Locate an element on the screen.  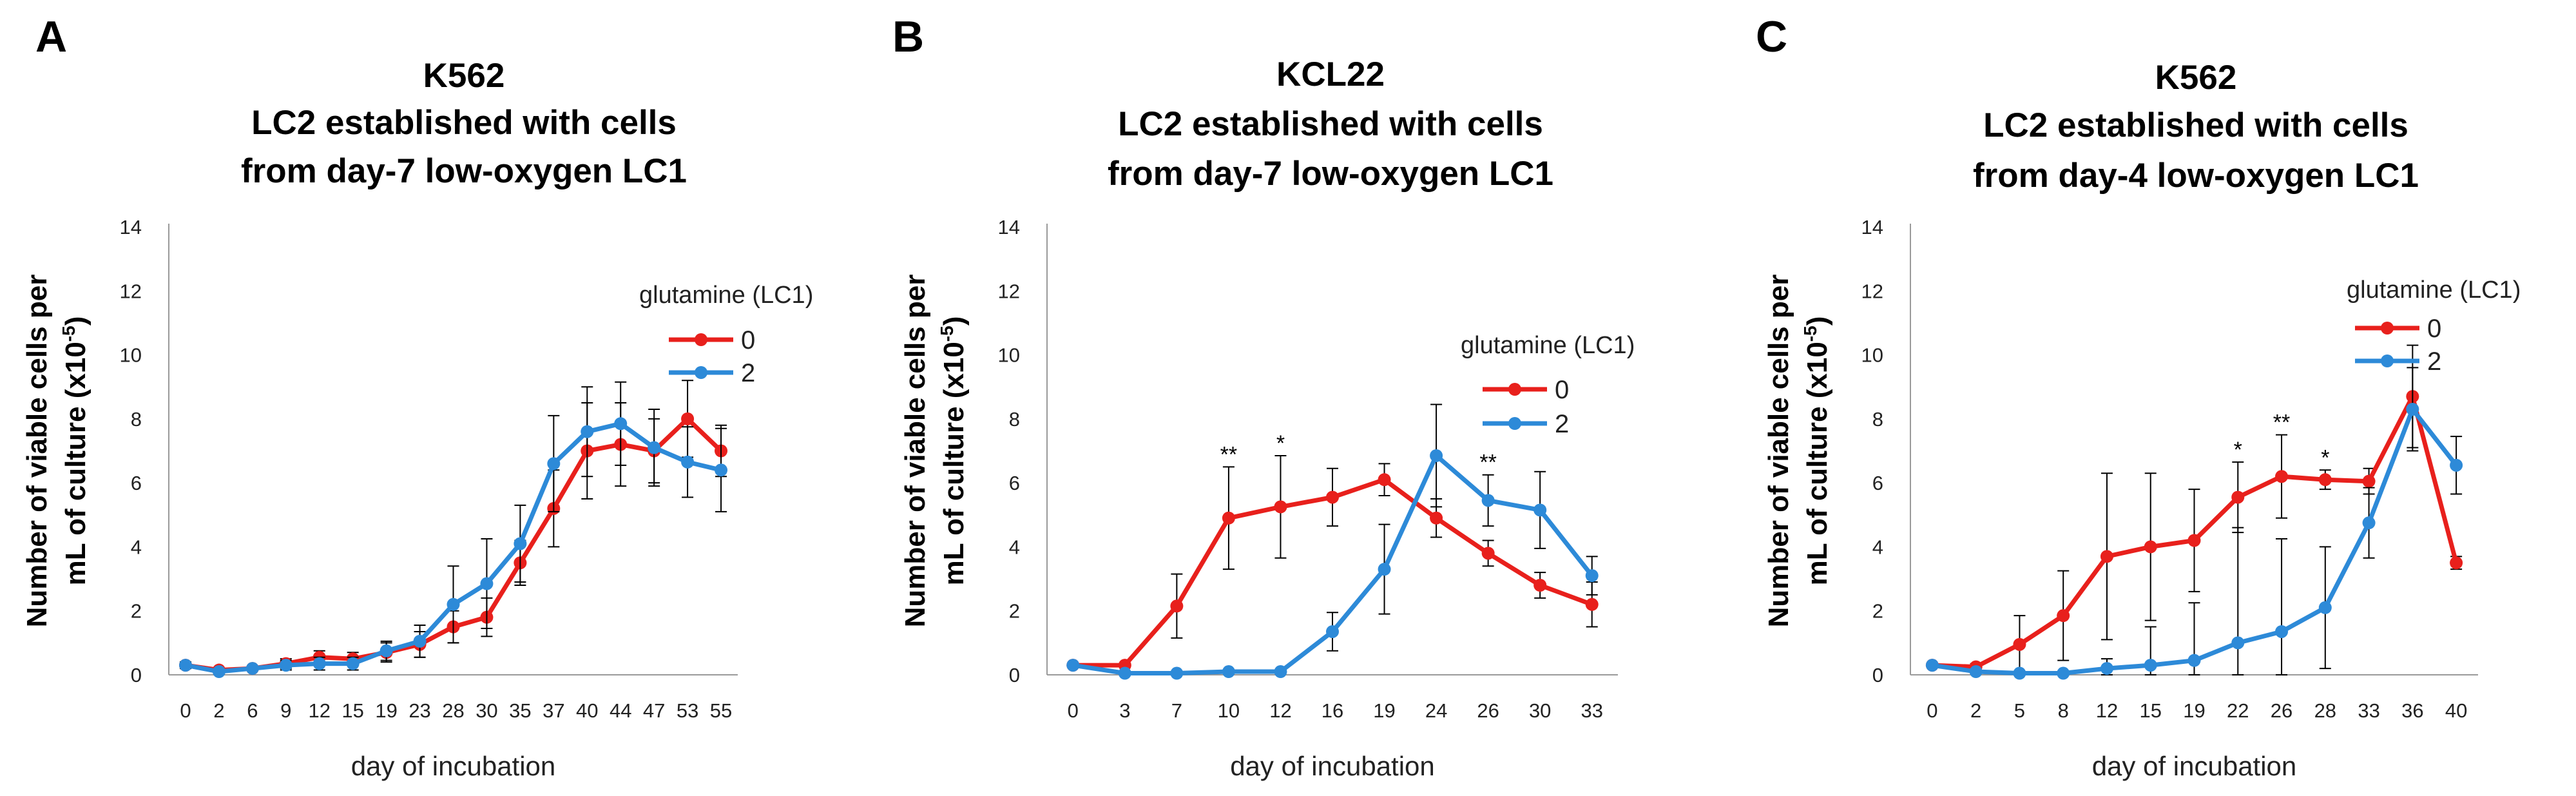
x-axis-label: day of incubation is located at coordinates (1333, 766).